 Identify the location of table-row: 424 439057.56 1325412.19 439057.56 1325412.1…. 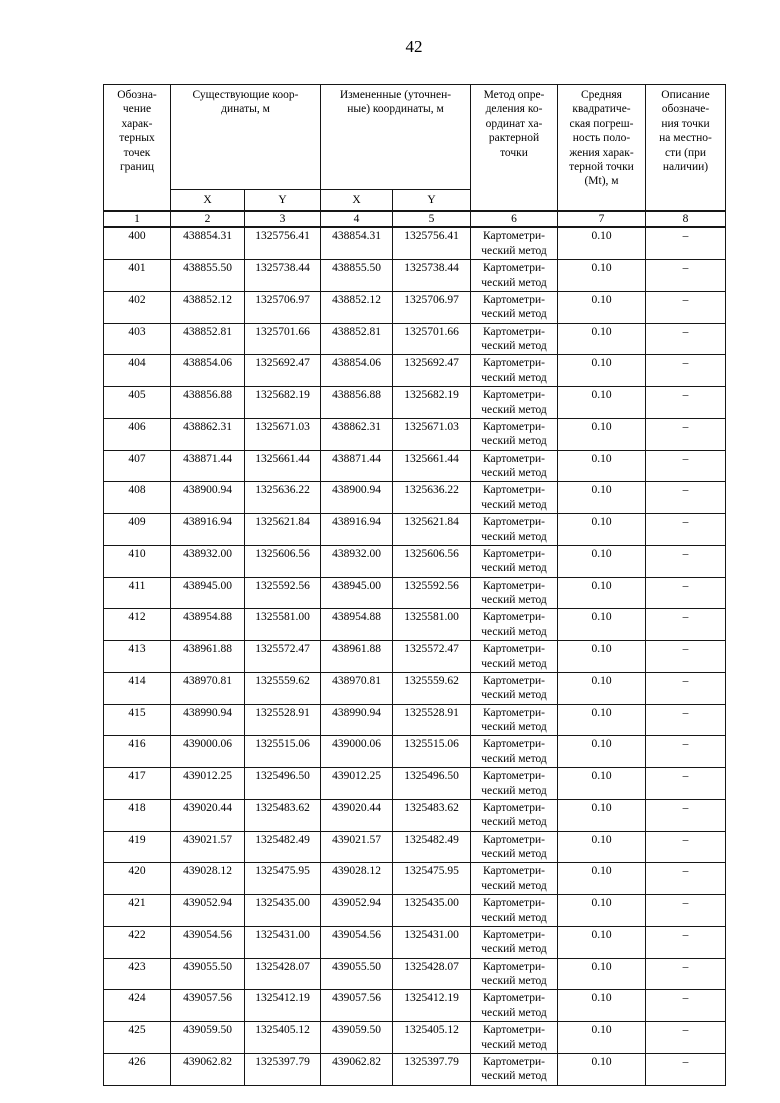
(414, 1006).